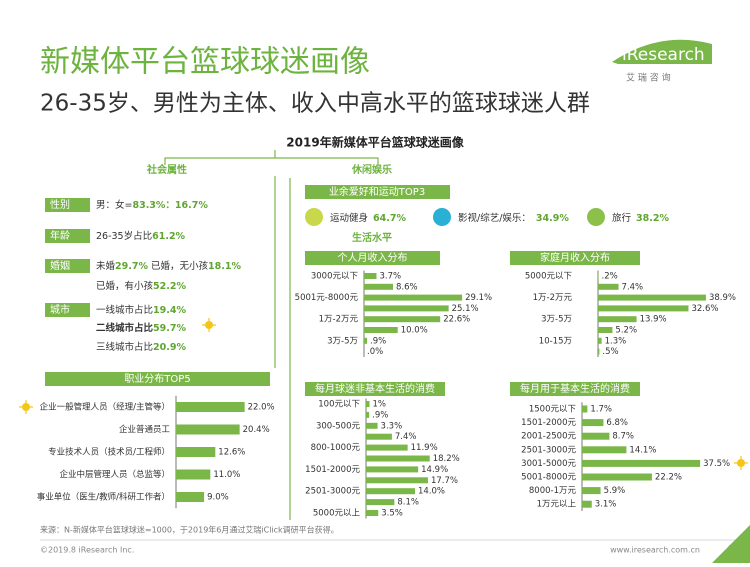  I want to click on category-label: 1万-2万元, so click(339, 320).